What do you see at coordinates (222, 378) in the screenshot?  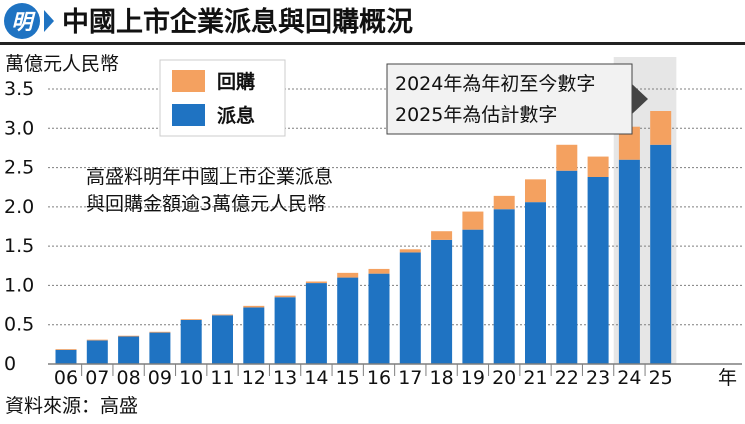 I see `x-tick-label: 11` at bounding box center [222, 378].